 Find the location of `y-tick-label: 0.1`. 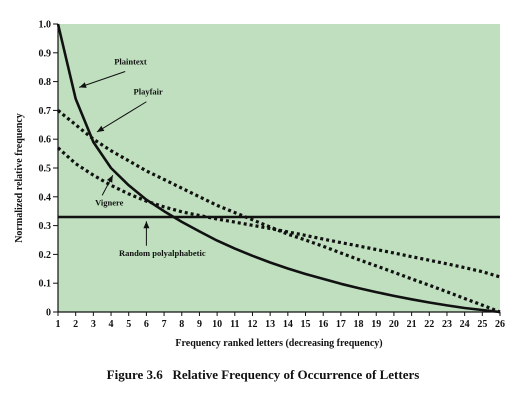

y-tick-label: 0.1 is located at coordinates (45, 284).